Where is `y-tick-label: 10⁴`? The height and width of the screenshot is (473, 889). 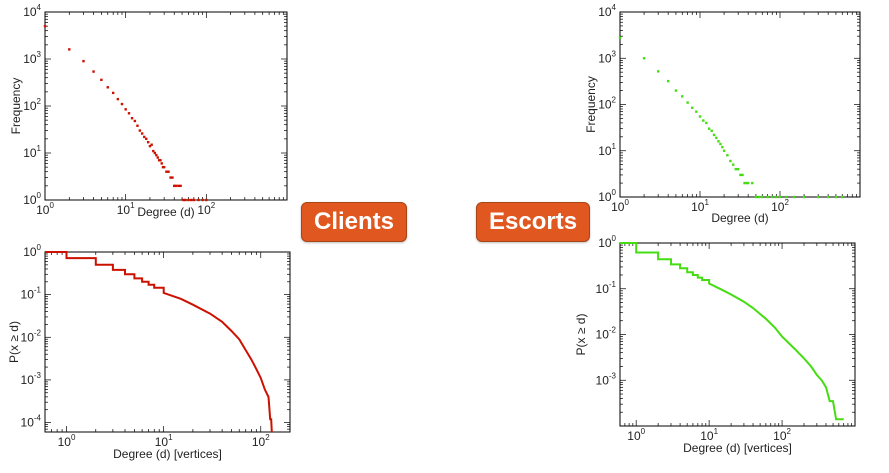
y-tick-label: 10⁴ is located at coordinates (607, 11).